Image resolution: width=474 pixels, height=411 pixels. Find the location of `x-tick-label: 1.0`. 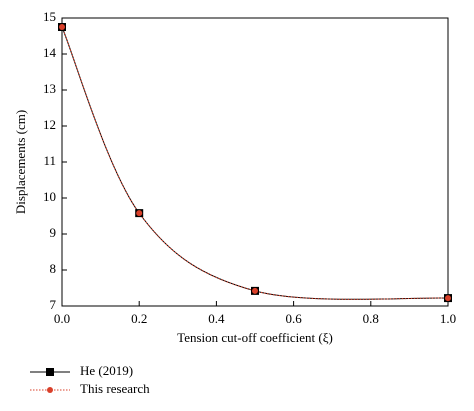

x-tick-label: 1.0 is located at coordinates (448, 318).